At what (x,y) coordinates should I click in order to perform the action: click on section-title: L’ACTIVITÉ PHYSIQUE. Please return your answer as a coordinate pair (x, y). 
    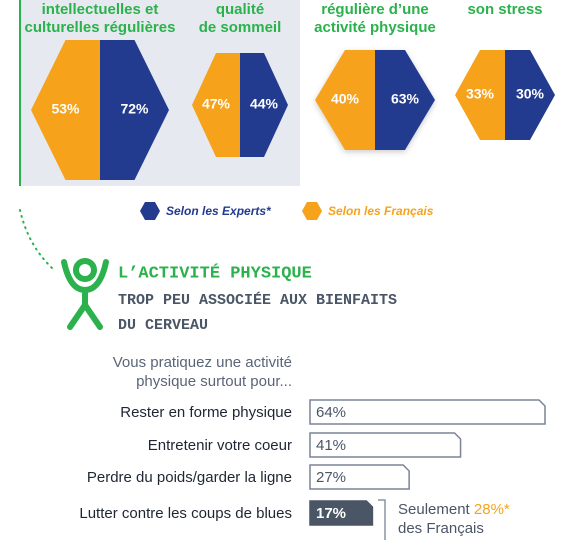
    Looking at the image, I should click on (215, 273).